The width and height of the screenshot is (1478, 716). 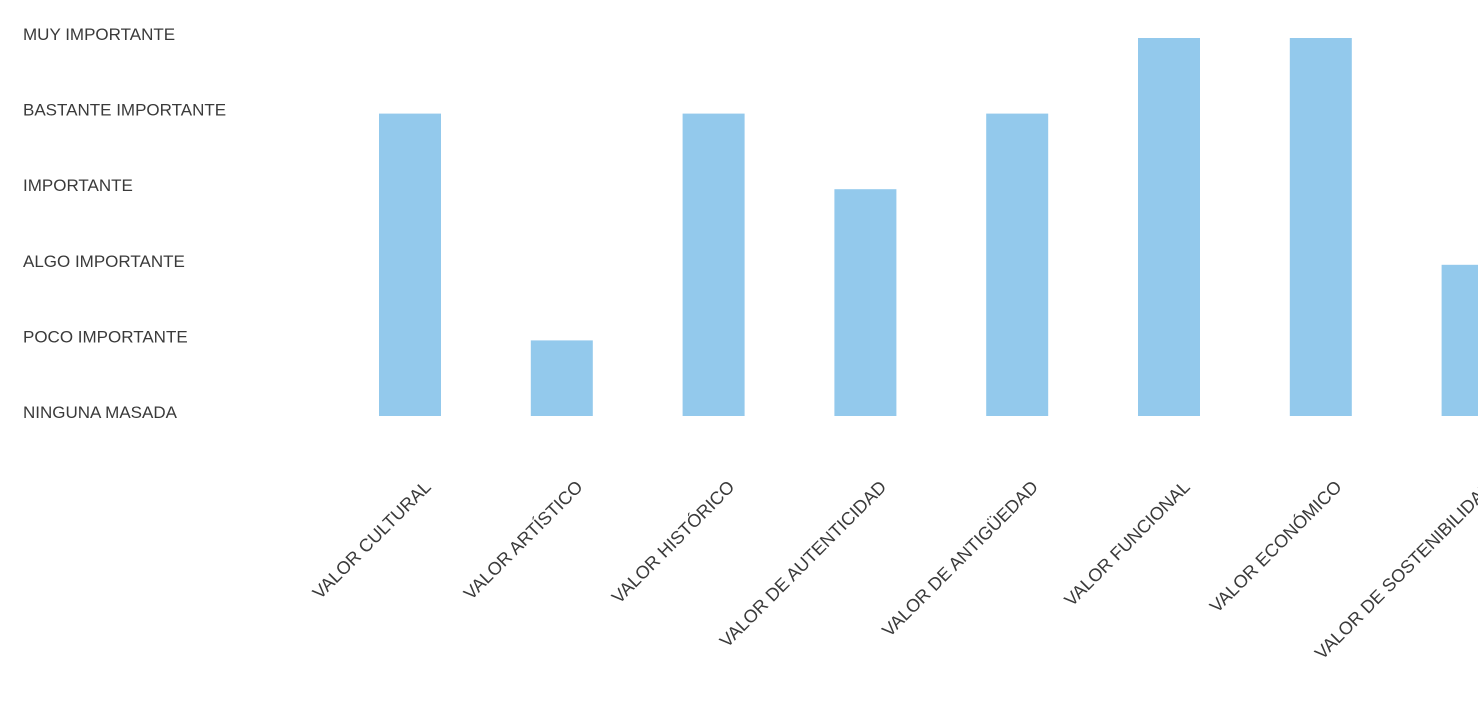 I want to click on x-tick-label: VALOR FUNCIONAL, so click(x=1126, y=543).